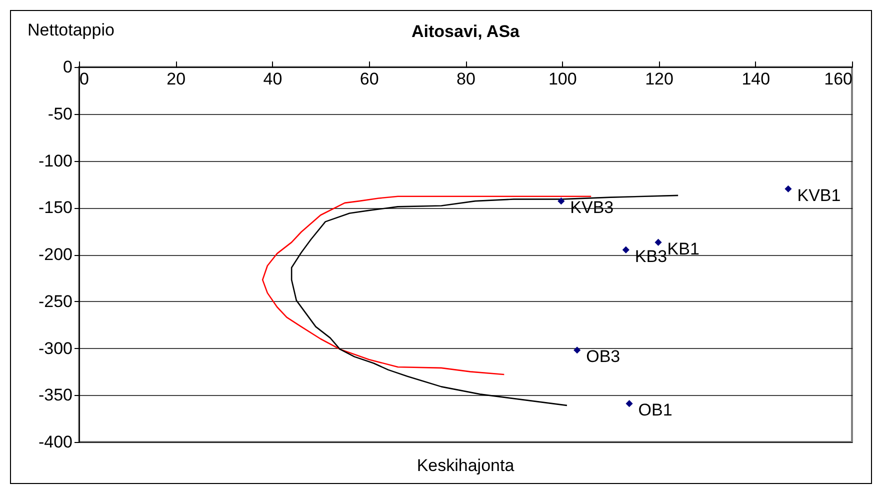 This screenshot has width=881, height=493. What do you see at coordinates (176, 79) in the screenshot?
I see `x-tick-label: 20` at bounding box center [176, 79].